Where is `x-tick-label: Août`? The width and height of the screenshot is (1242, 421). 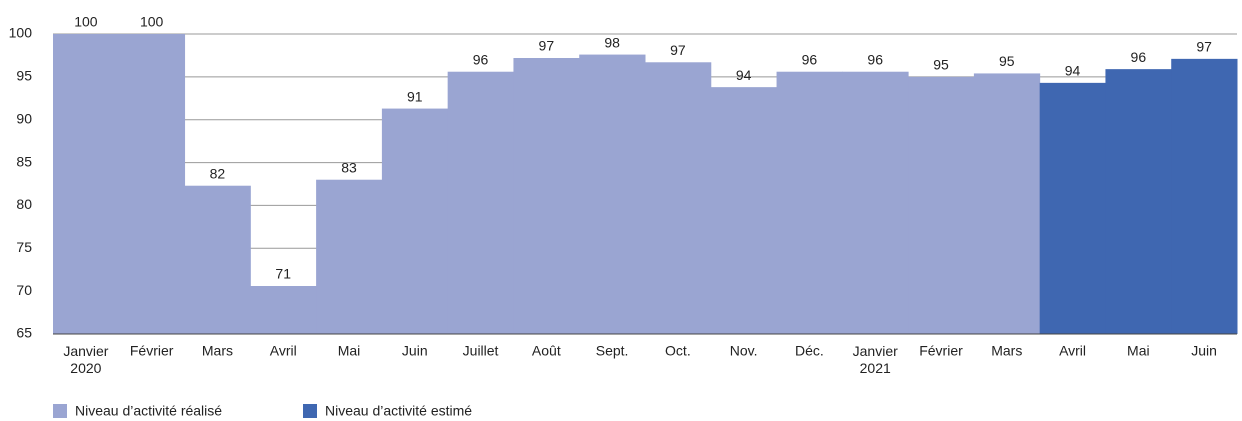 x-tick-label: Août is located at coordinates (546, 351).